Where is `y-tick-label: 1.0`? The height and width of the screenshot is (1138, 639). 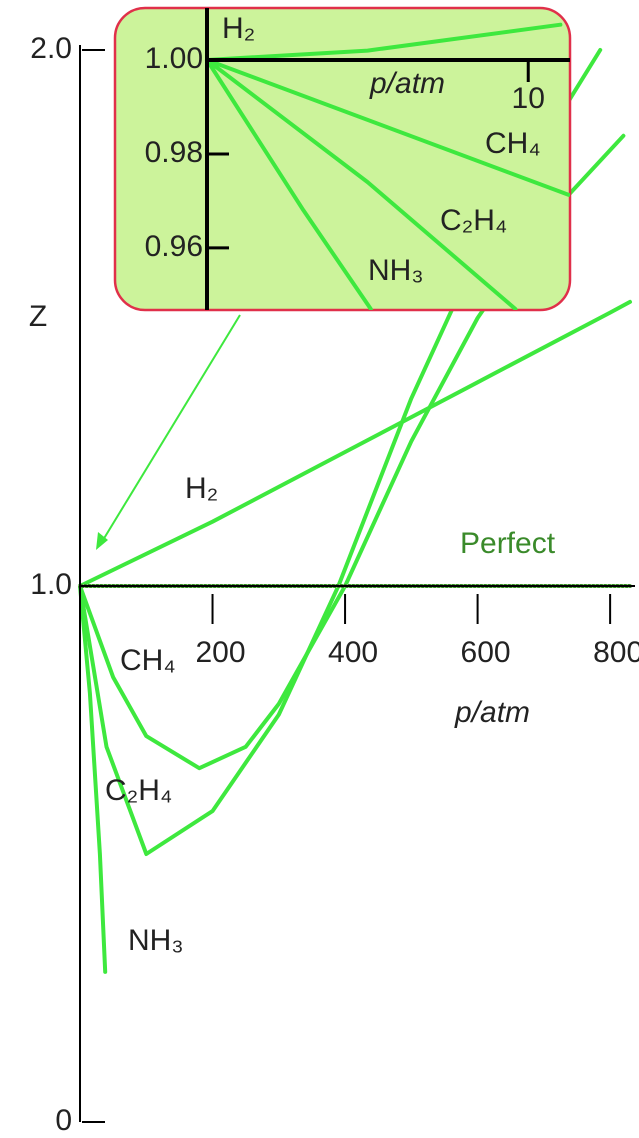 y-tick-label: 1.0 is located at coordinates (51, 584).